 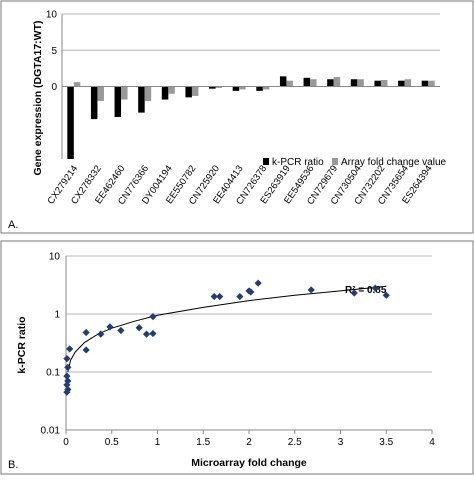 I want to click on y-tick-label: 0.01, so click(x=51, y=431).